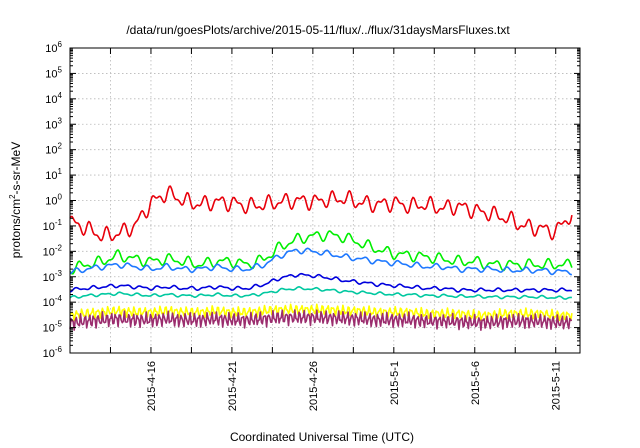 The height and width of the screenshot is (448, 640). What do you see at coordinates (152, 386) in the screenshot?
I see `x-tick-label: 2015-4-16` at bounding box center [152, 386].